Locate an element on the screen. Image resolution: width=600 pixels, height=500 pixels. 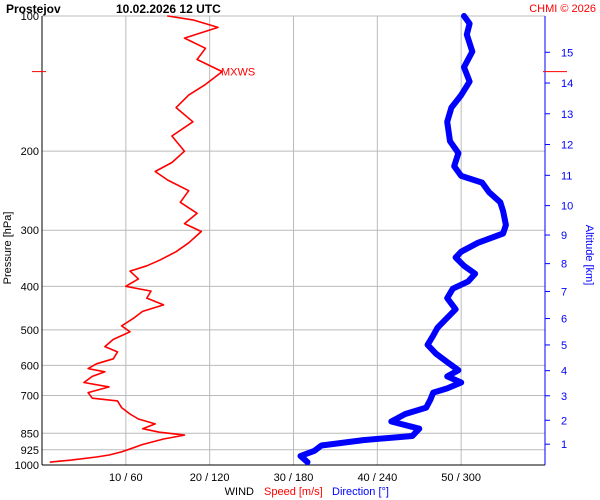
altitude-tick-14: 14 is located at coordinates (567, 84).